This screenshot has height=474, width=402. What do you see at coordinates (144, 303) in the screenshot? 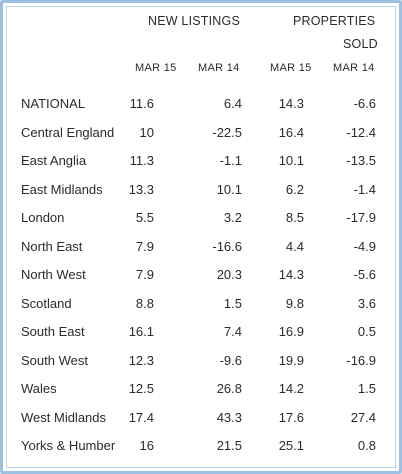
I see `cell-new-listings-mar15: 8.8` at bounding box center [144, 303].